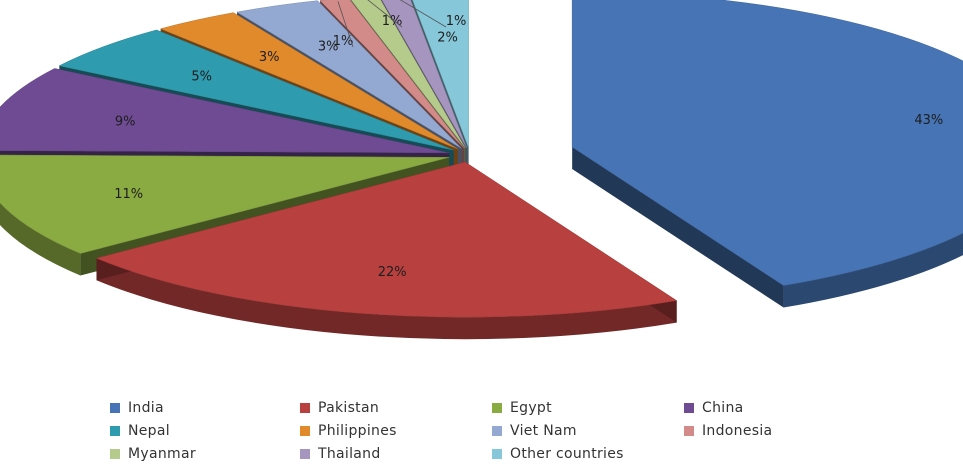 The width and height of the screenshot is (963, 474). I want to click on legend-item-china: China, so click(779, 407).